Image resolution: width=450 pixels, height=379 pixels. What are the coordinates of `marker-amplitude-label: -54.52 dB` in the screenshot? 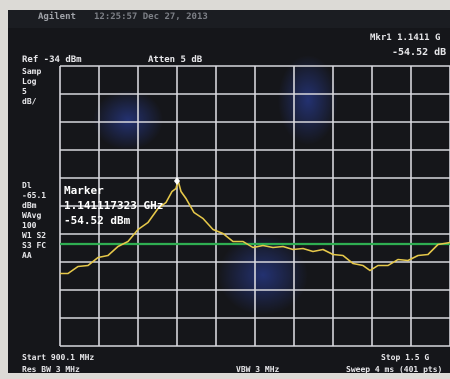 It's located at (419, 52).